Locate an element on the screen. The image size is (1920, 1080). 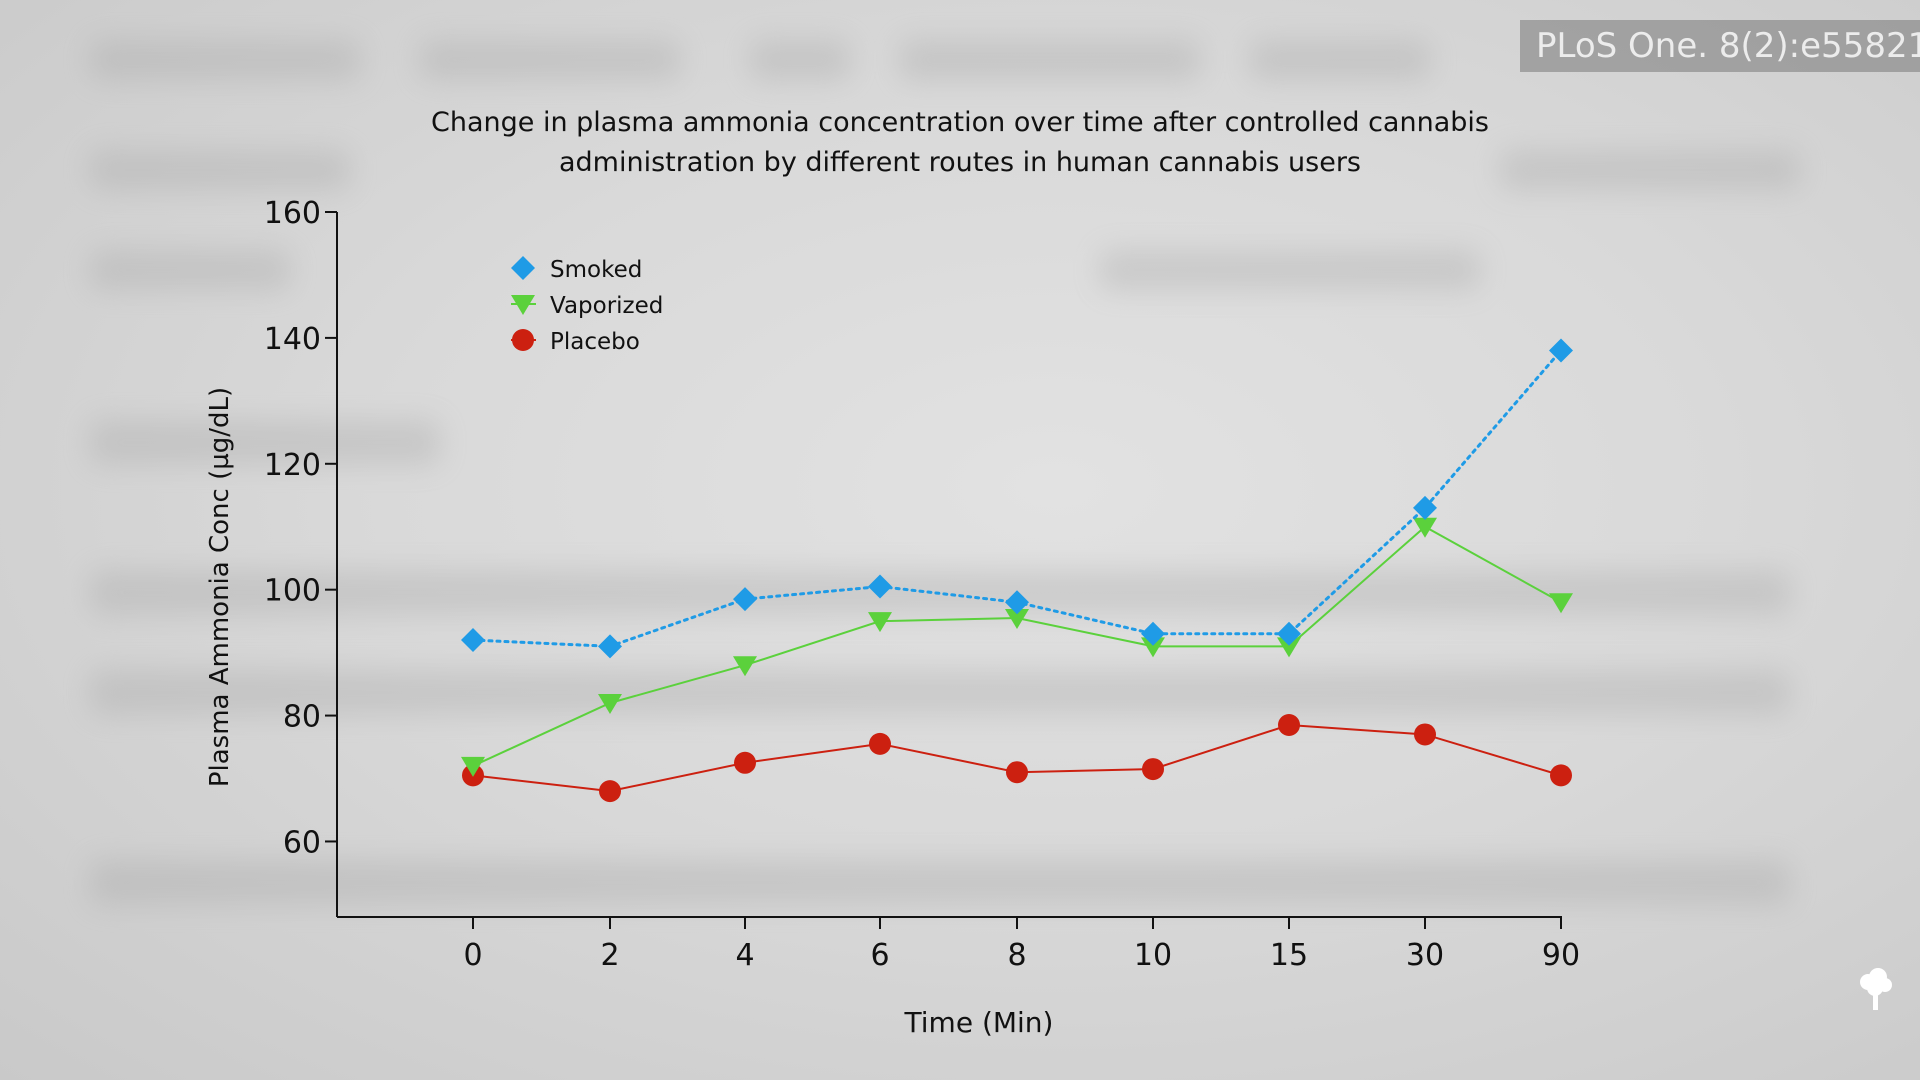
x-tick-label: 90 is located at coordinates (1561, 955).